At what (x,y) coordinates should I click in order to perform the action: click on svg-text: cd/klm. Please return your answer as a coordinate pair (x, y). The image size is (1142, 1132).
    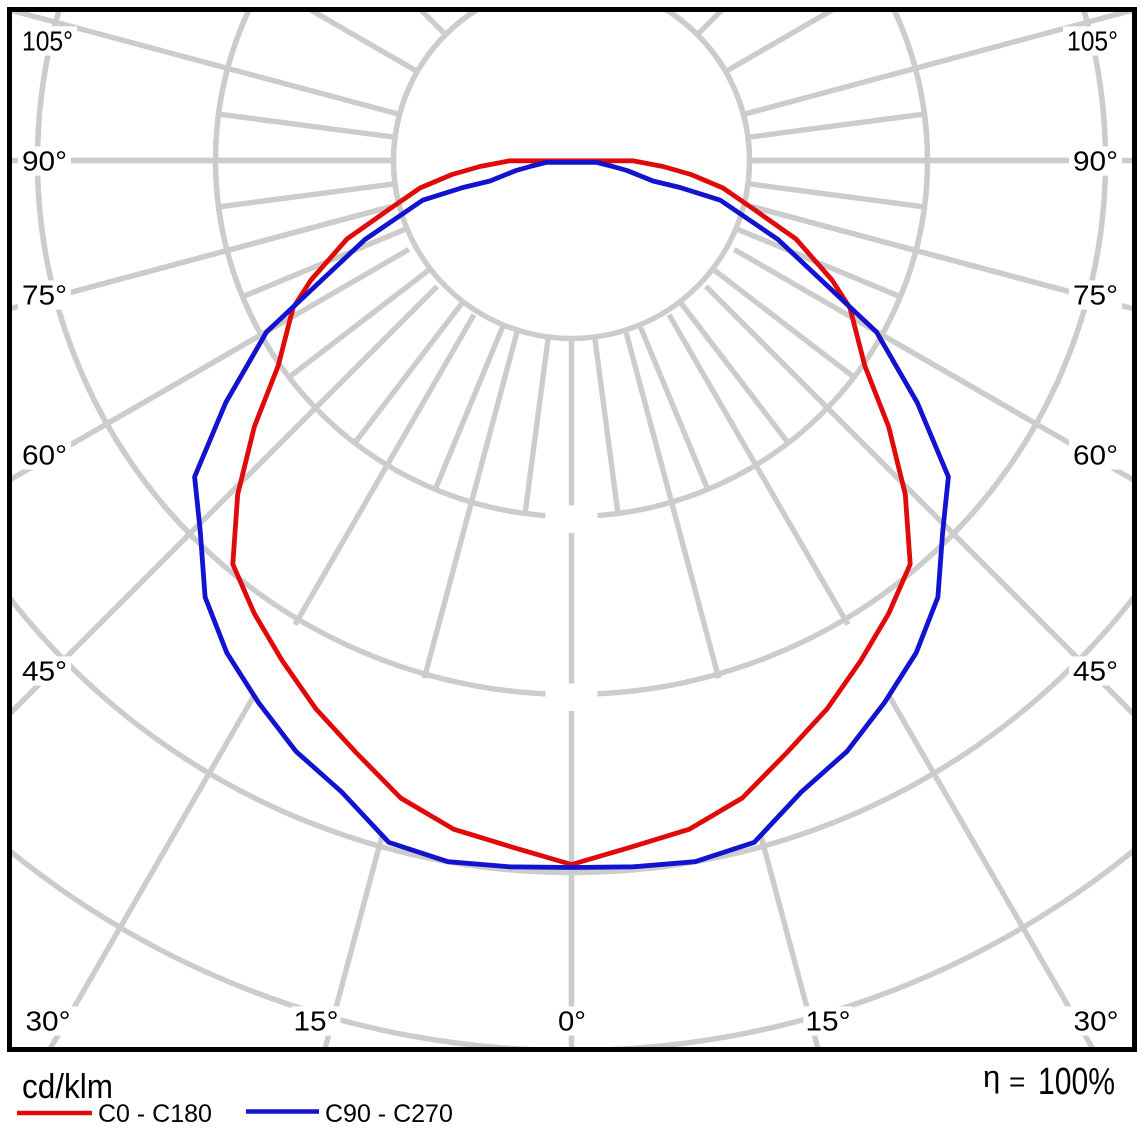
    Looking at the image, I should click on (67, 1087).